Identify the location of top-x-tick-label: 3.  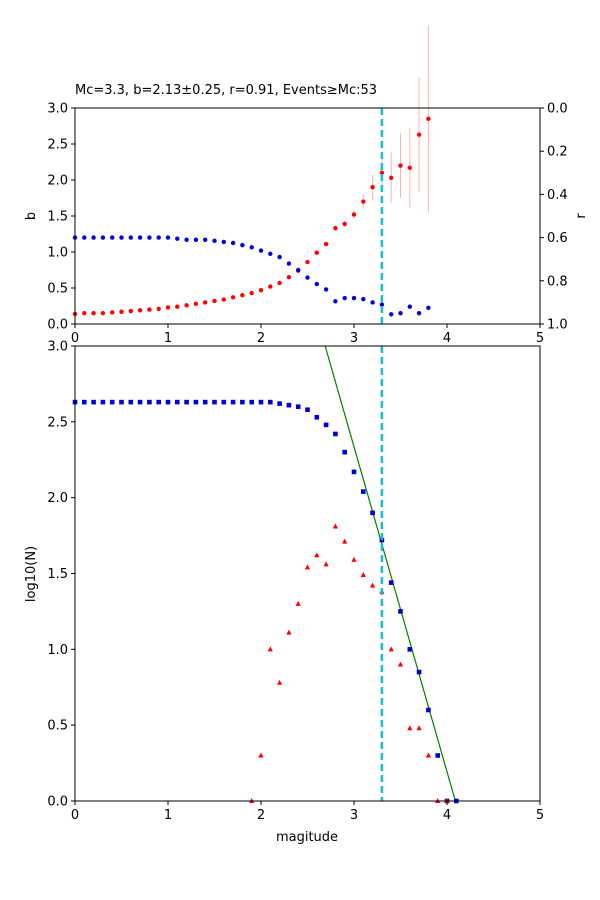
(354, 338).